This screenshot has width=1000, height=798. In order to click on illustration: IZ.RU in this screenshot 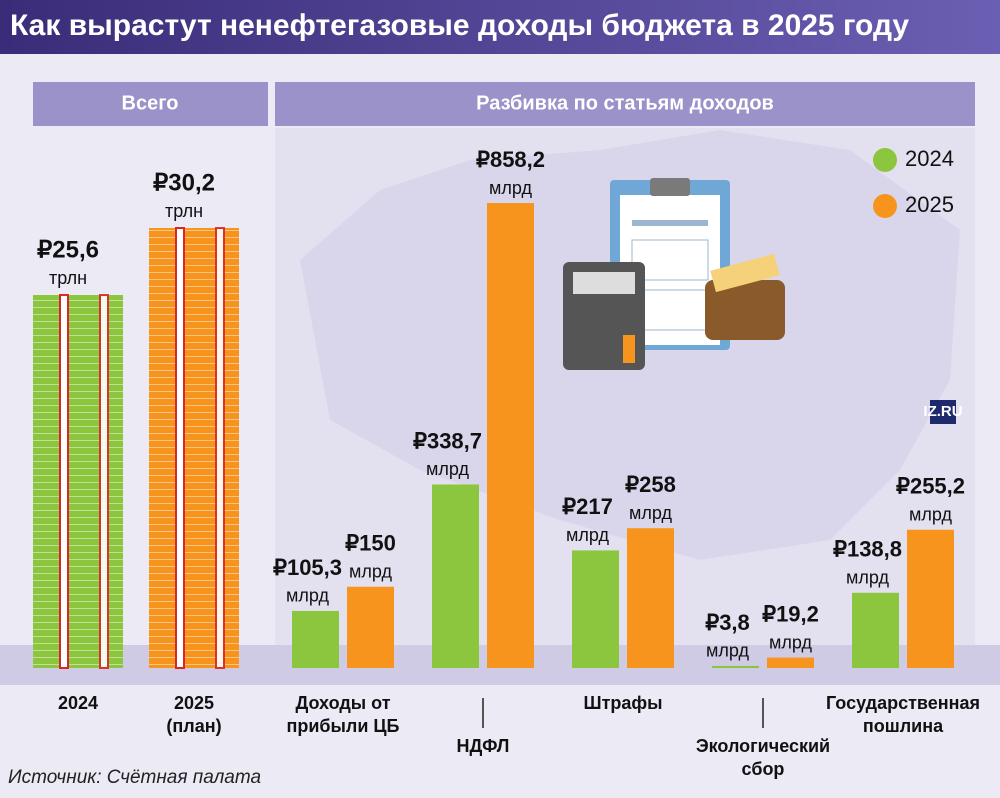, I will do `click(763, 301)`.